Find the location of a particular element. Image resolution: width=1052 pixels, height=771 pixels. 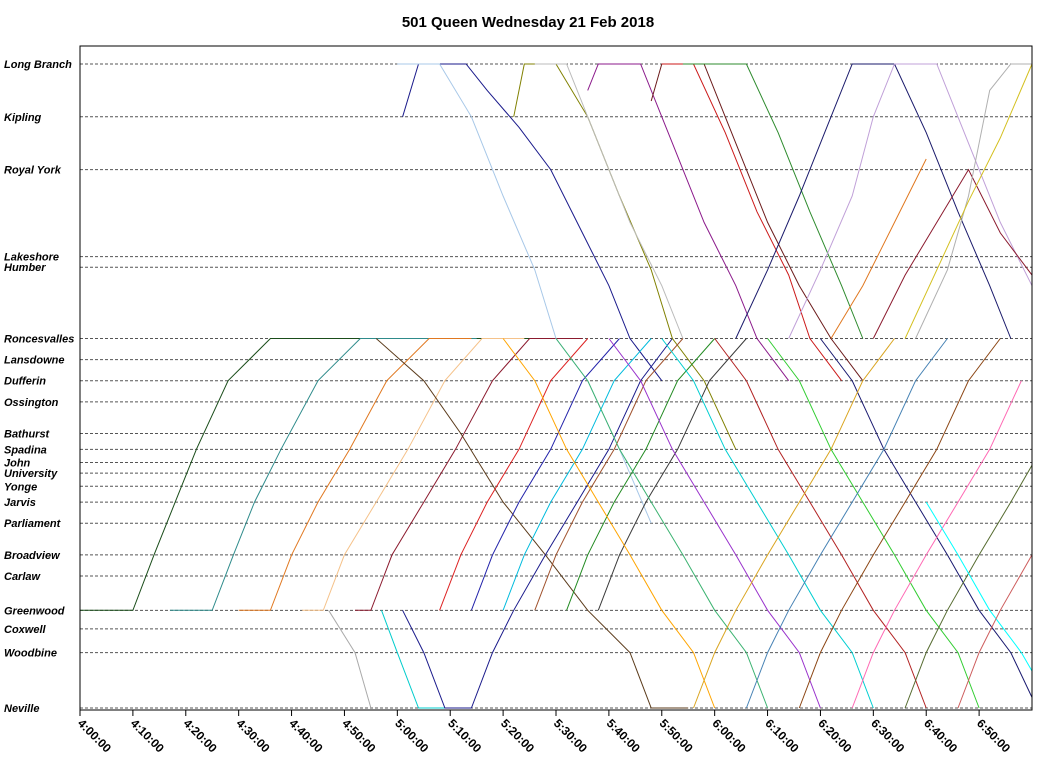

chart-title: 501 Queen Wednesday 21 Feb 2018 is located at coordinates (528, 22).